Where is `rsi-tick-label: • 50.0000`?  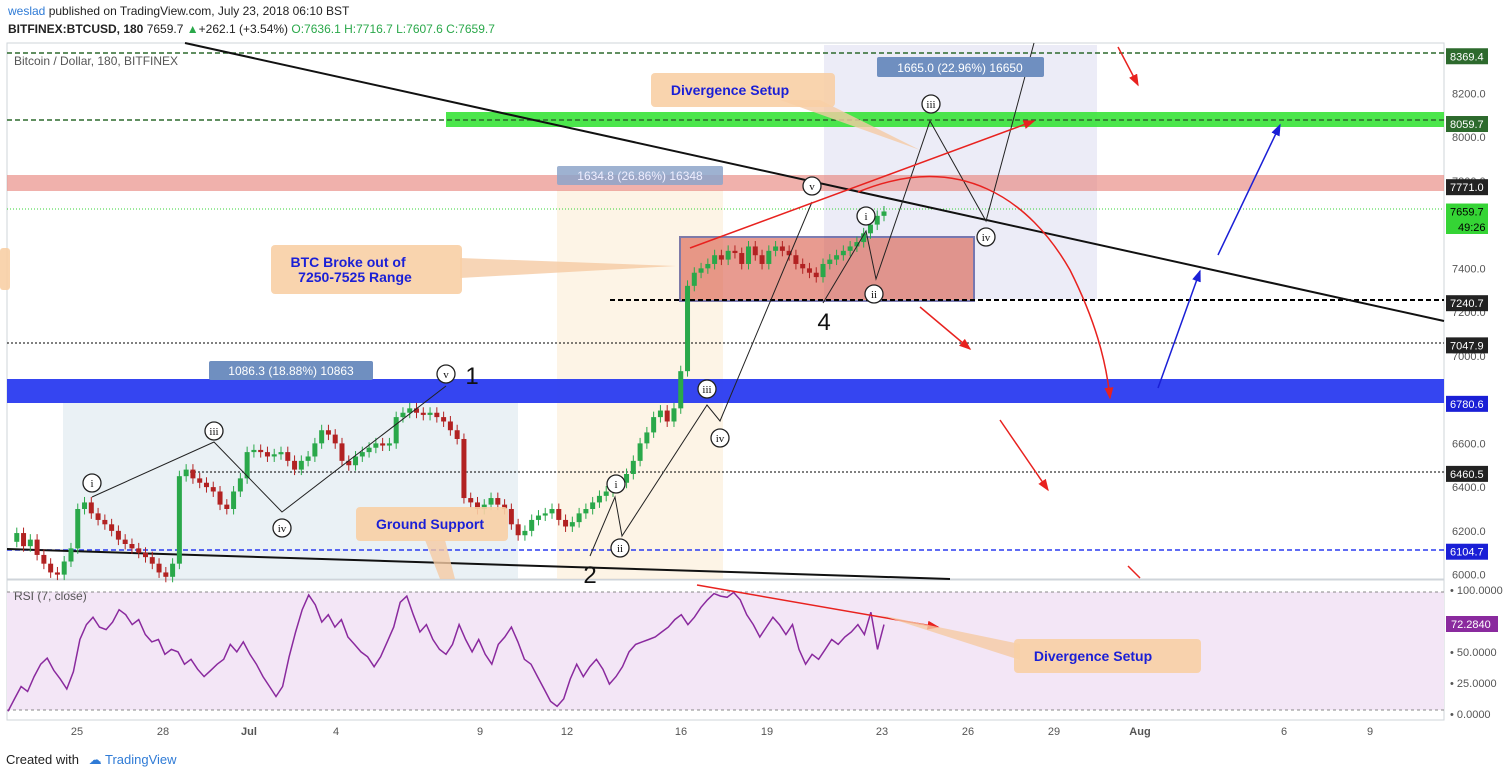
rsi-tick-label: • 50.0000 is located at coordinates (1473, 653).